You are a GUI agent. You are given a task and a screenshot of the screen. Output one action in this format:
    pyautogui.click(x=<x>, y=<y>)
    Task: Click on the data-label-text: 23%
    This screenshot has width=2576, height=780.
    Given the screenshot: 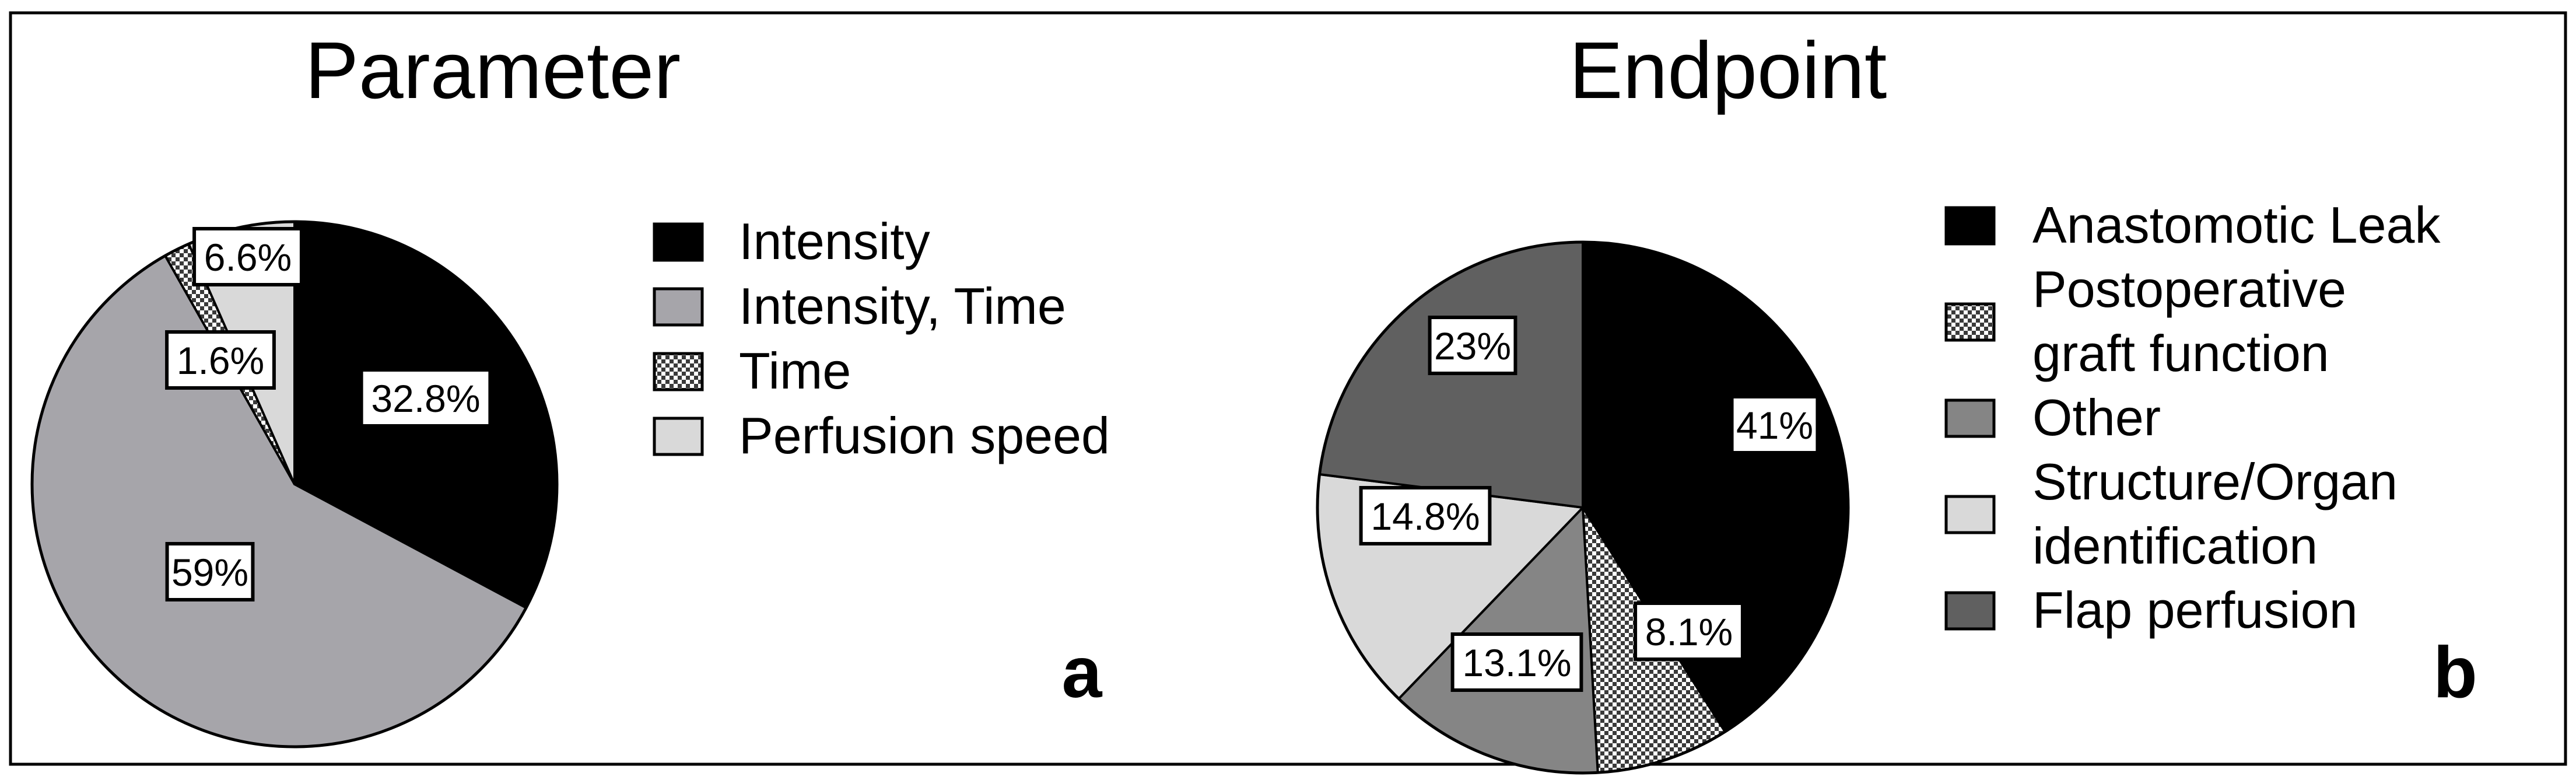 What is the action you would take?
    pyautogui.click(x=1472, y=346)
    